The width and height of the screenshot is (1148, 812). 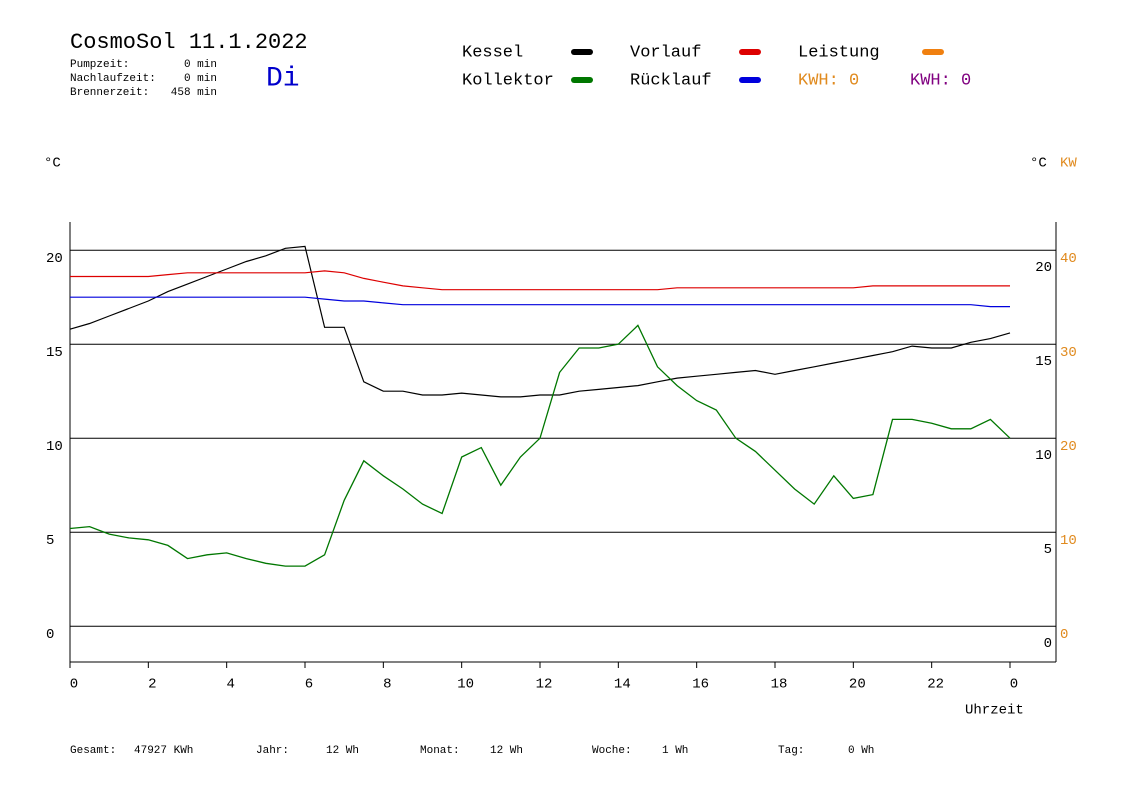 I want to click on legend-label: Kessel, so click(x=492, y=52).